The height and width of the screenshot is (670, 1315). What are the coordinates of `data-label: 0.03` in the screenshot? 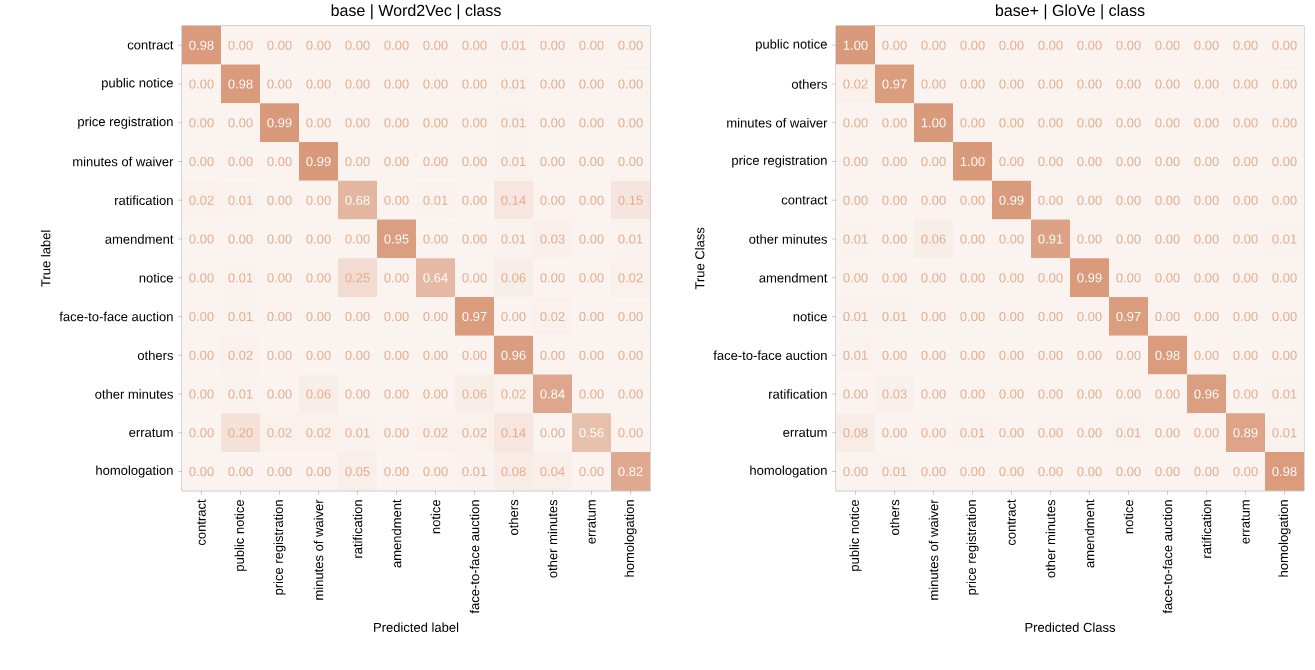 It's located at (894, 394).